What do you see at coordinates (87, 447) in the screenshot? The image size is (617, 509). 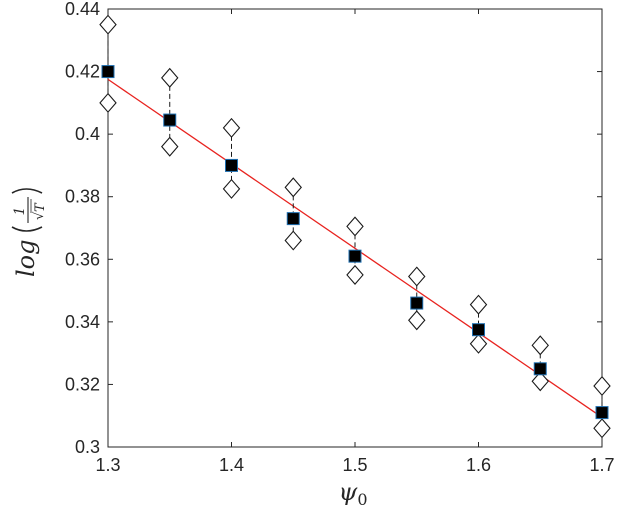 I see `y-tick-label: 0.3` at bounding box center [87, 447].